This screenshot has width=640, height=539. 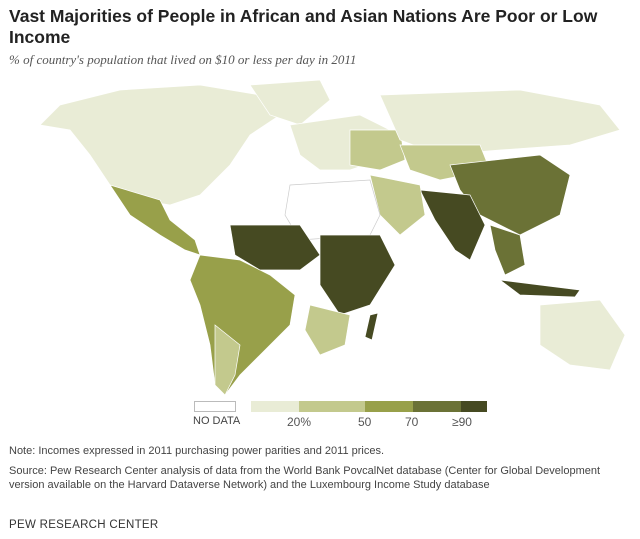 What do you see at coordinates (275, 247) in the screenshot?
I see `region-west-africa` at bounding box center [275, 247].